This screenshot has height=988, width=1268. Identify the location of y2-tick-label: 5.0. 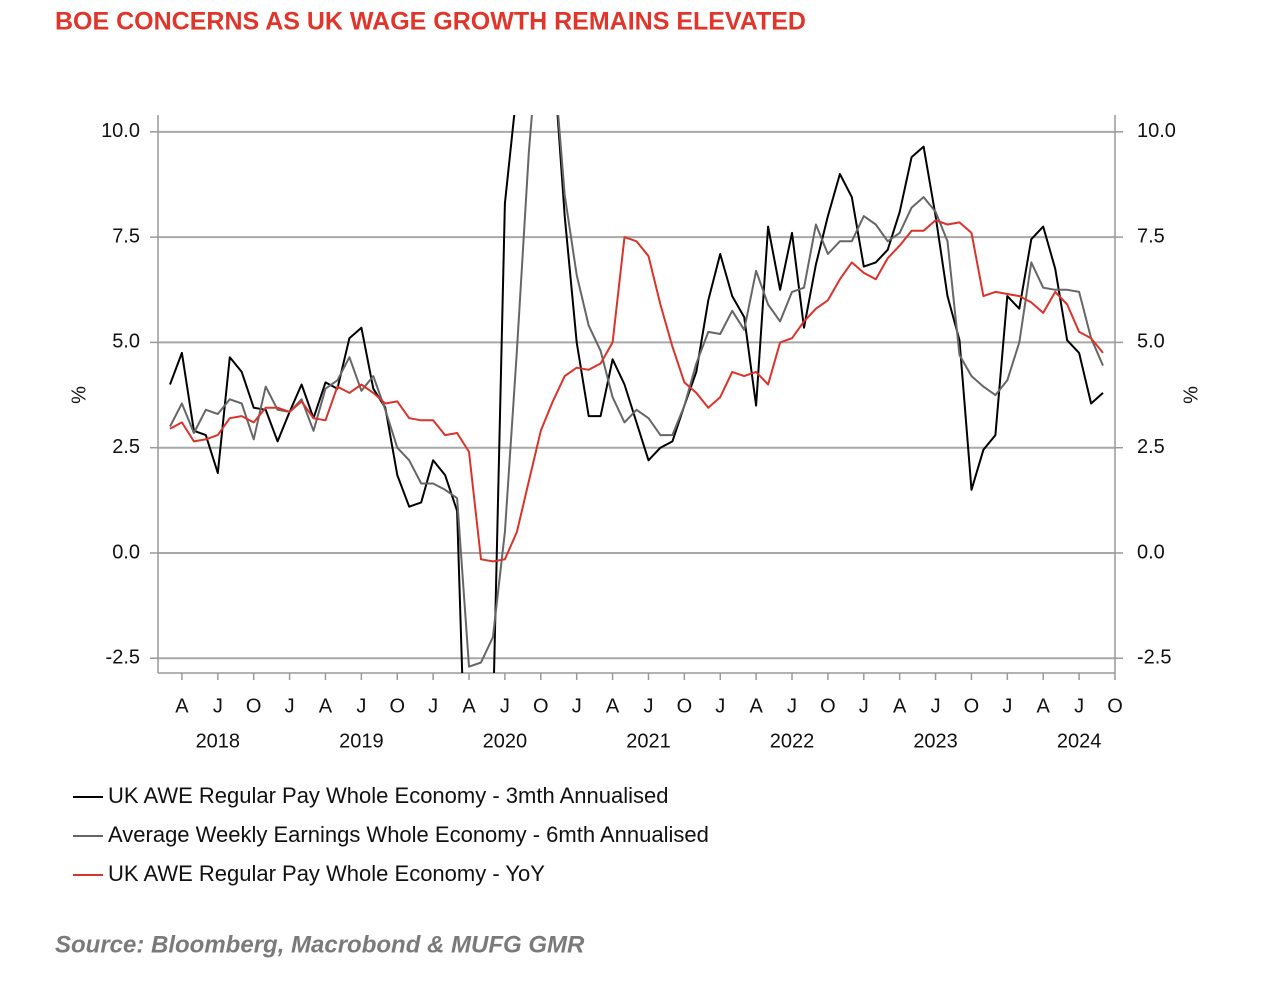
(1151, 342).